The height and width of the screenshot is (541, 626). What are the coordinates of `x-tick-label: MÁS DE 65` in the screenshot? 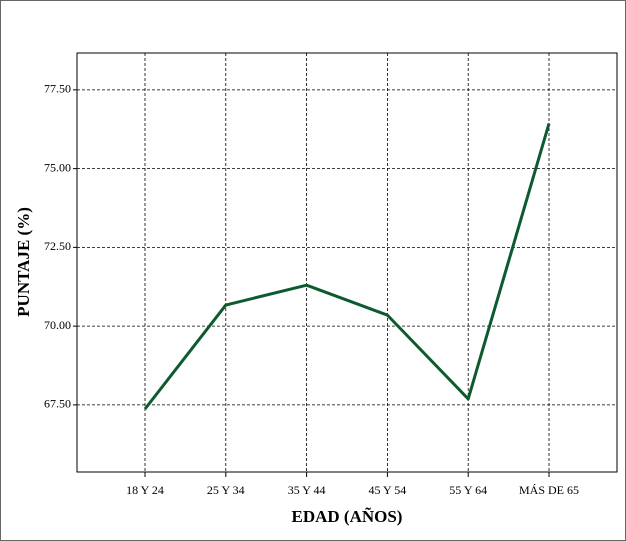 It's located at (549, 490).